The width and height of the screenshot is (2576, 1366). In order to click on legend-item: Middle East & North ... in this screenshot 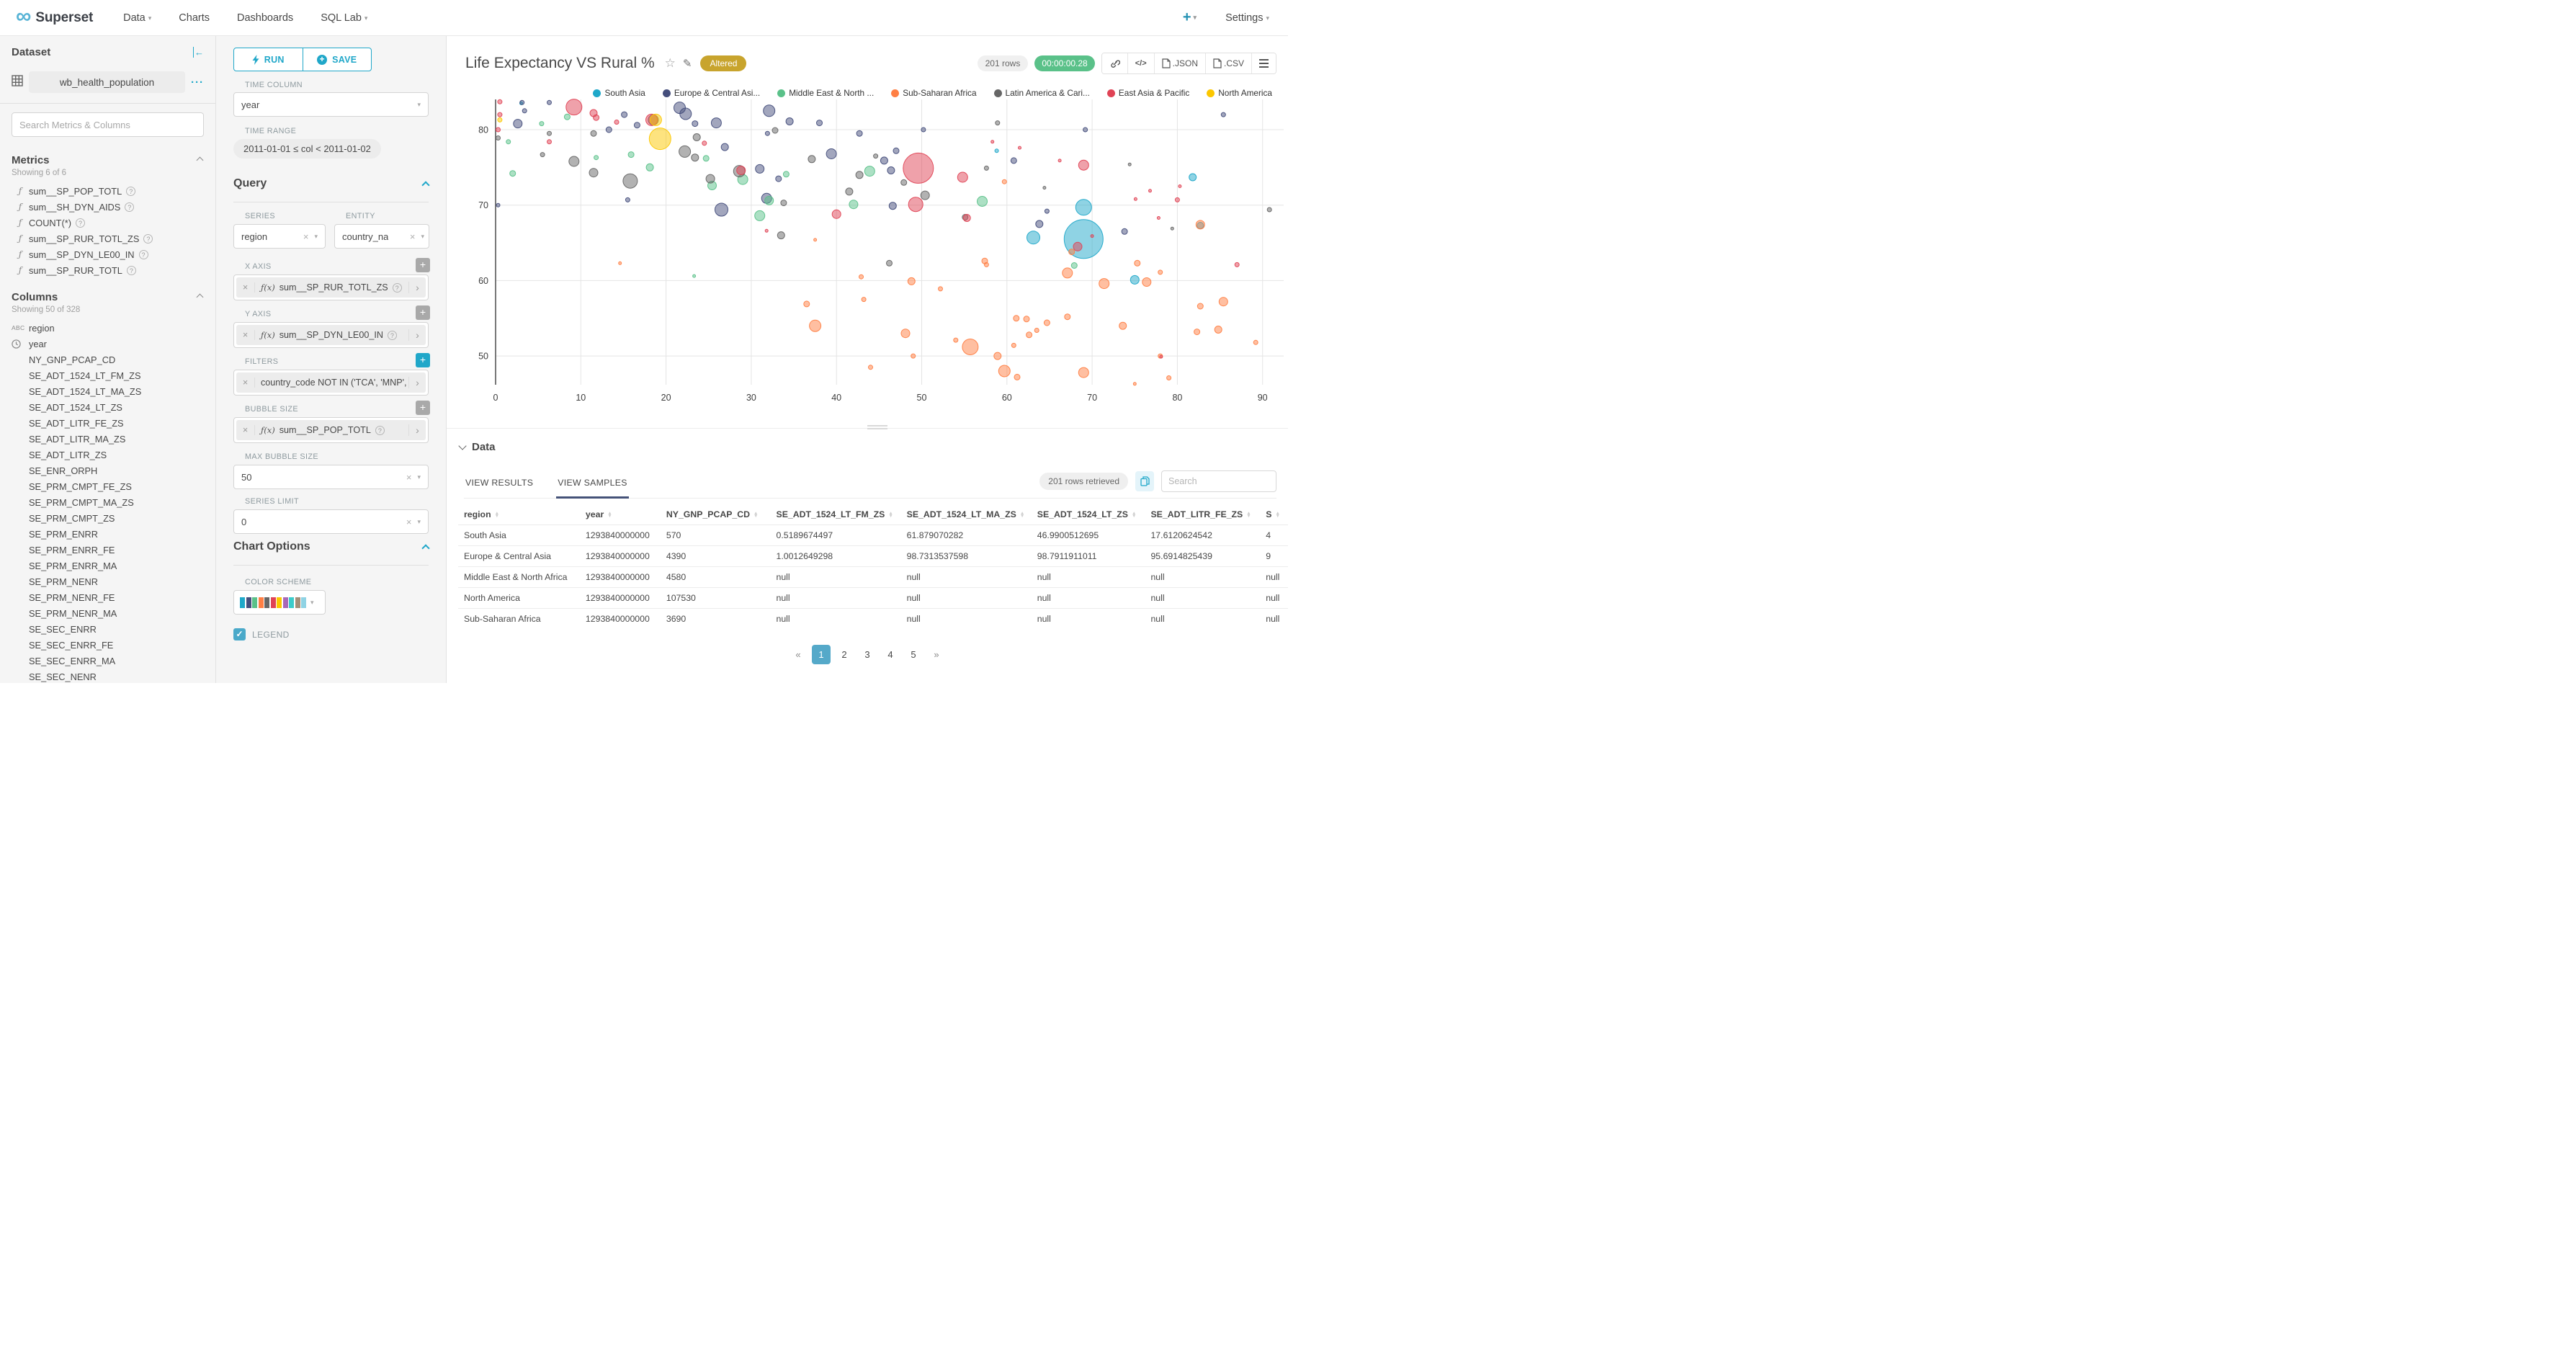, I will do `click(826, 93)`.